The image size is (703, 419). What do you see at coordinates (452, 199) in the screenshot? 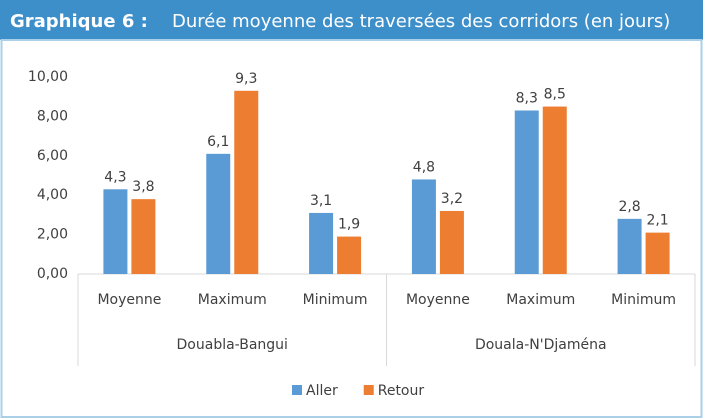
I see `value-label: 3,2` at bounding box center [452, 199].